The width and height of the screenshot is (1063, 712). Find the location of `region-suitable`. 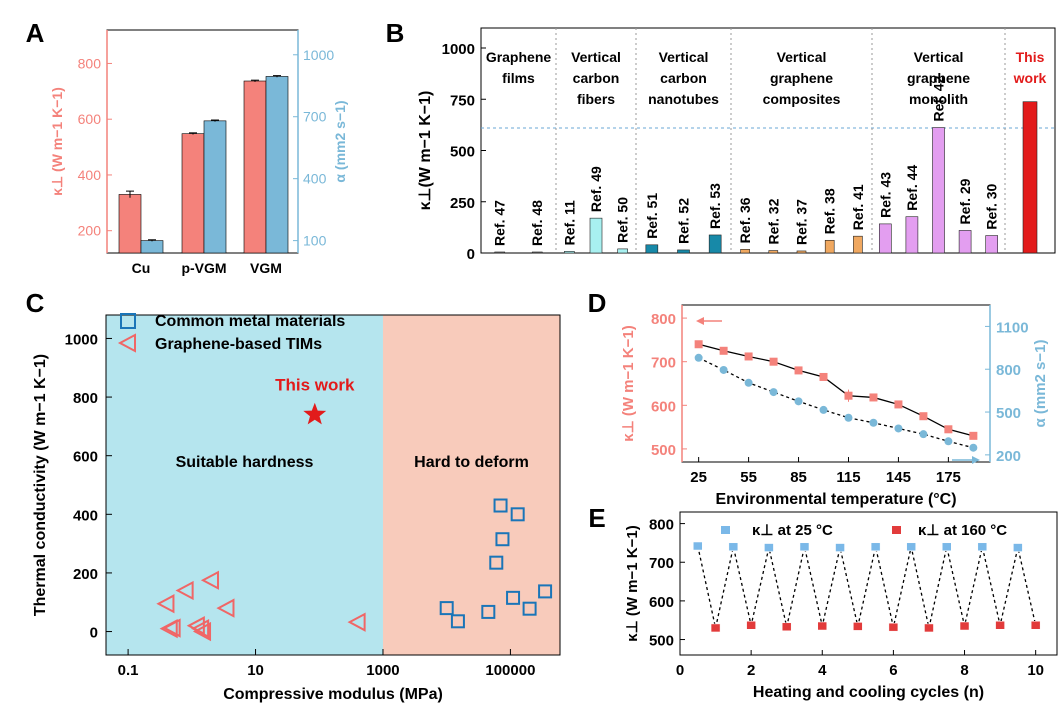

region-suitable is located at coordinates (244, 485).